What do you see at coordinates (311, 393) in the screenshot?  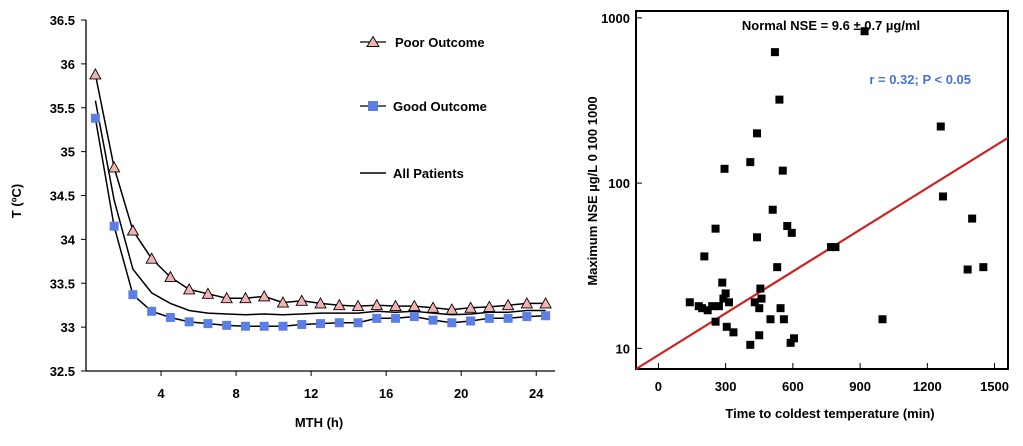 I see `left-x-tick-label: 12` at bounding box center [311, 393].